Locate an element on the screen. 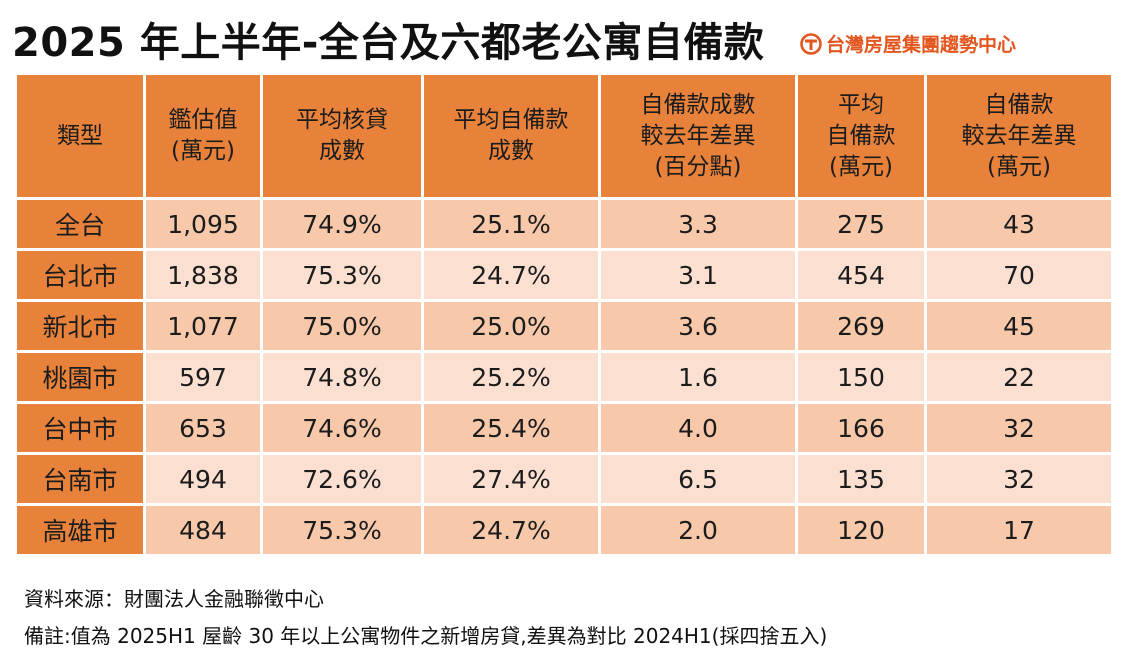  table-cell: 25.4% is located at coordinates (511, 428).